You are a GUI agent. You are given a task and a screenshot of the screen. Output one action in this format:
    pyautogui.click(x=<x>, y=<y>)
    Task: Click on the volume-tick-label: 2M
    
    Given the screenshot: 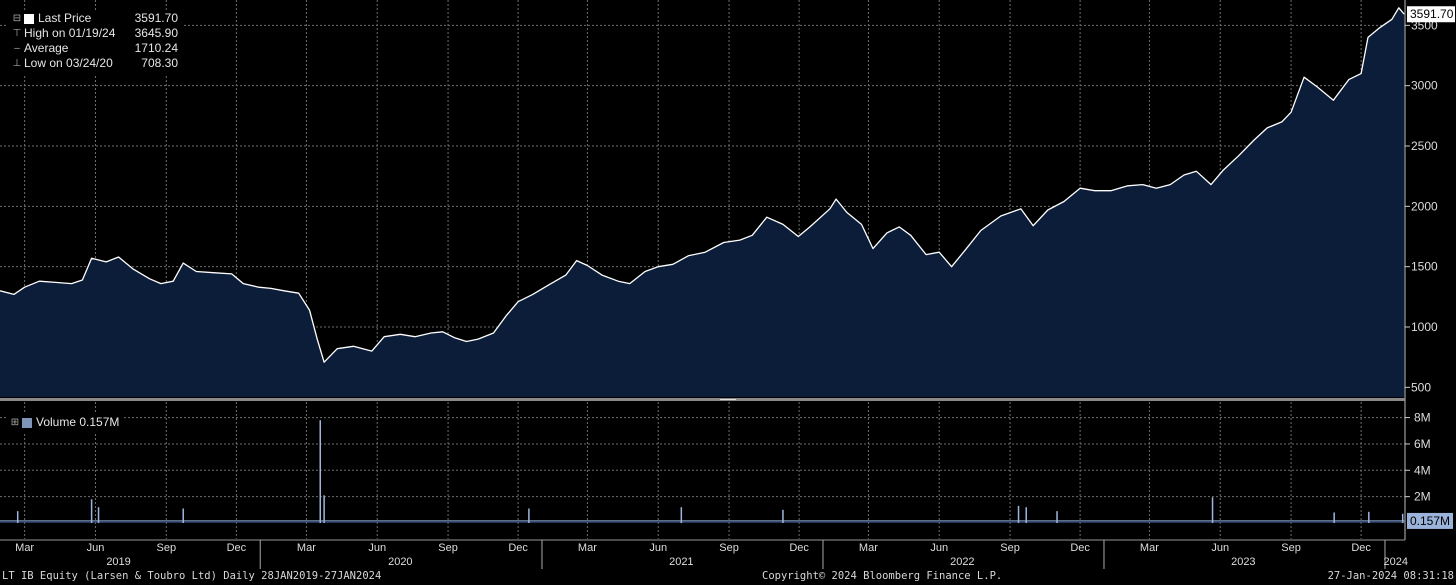 What is the action you would take?
    pyautogui.click(x=1422, y=497)
    